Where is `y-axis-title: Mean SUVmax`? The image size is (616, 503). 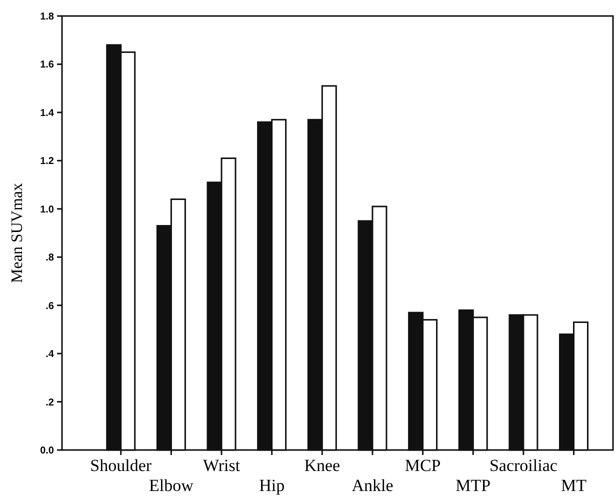 y-axis-title: Mean SUVmax is located at coordinates (17, 233).